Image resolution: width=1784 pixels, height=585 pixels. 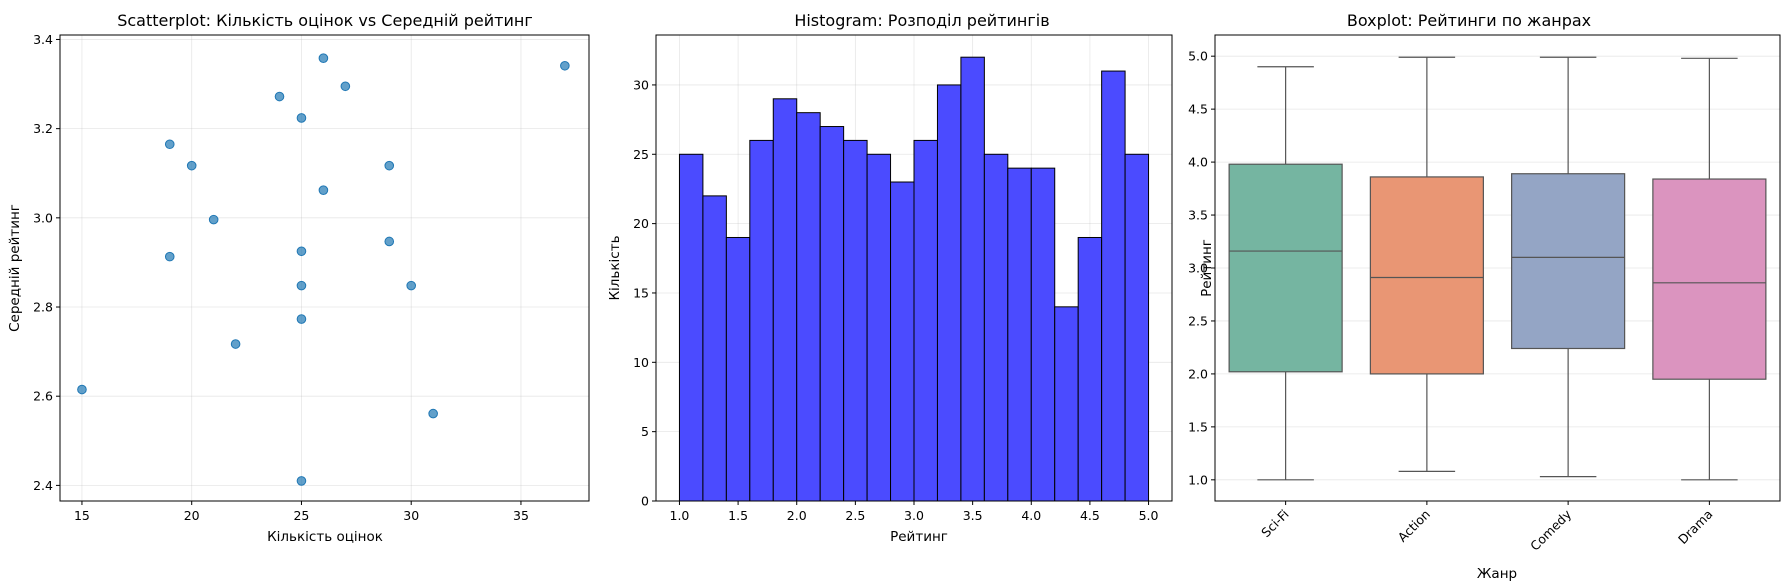 I want to click on histogram-xtick-label: 4.5, so click(x=1090, y=515).